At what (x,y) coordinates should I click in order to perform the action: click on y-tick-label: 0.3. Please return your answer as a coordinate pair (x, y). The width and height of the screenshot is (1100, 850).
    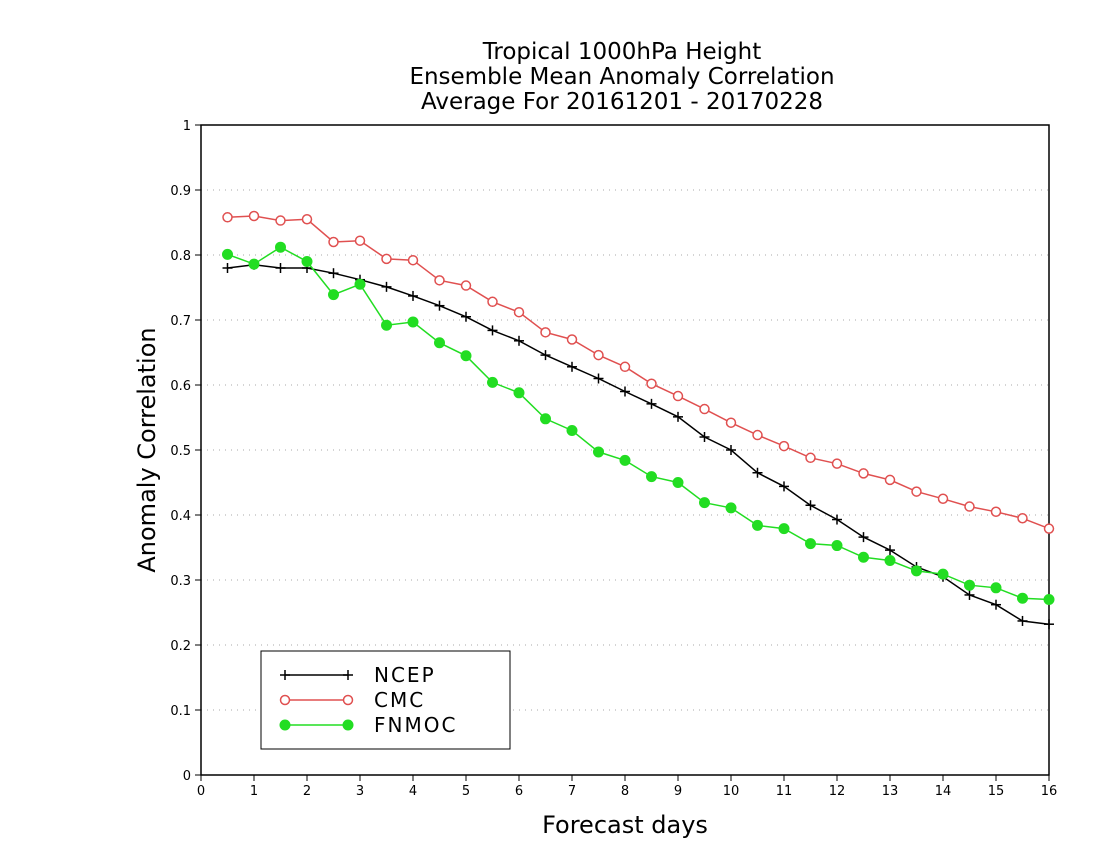
    Looking at the image, I should click on (180, 581).